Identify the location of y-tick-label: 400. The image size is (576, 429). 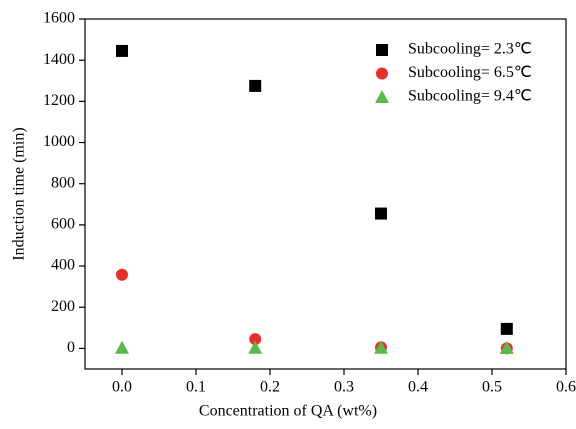
(63, 265).